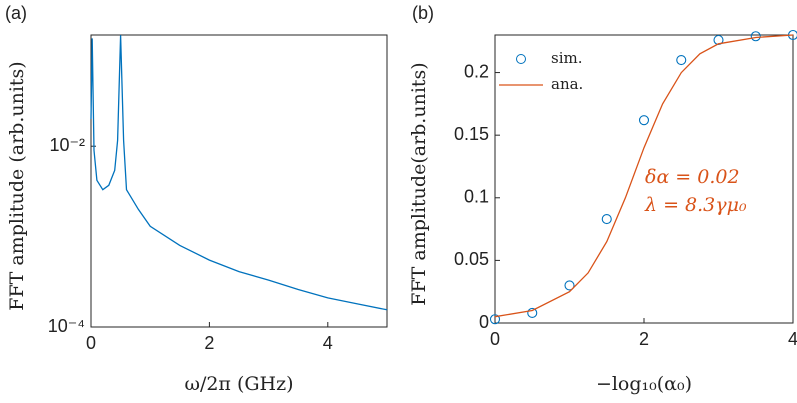 The image size is (797, 403). I want to click on panel-label: (a), so click(16, 13).